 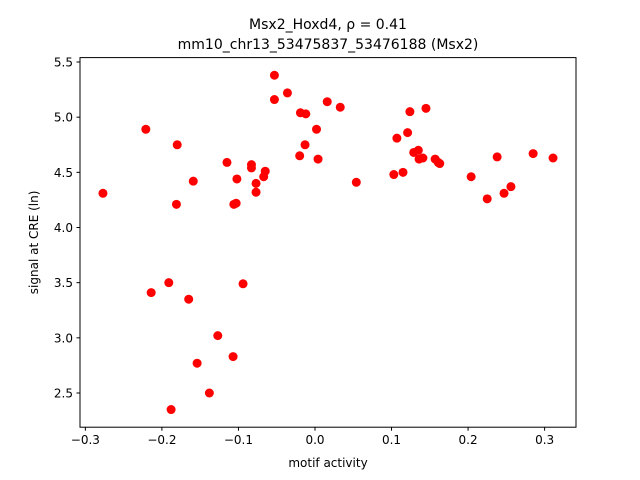 What do you see at coordinates (314, 440) in the screenshot?
I see `x-tick-label: 0.0` at bounding box center [314, 440].